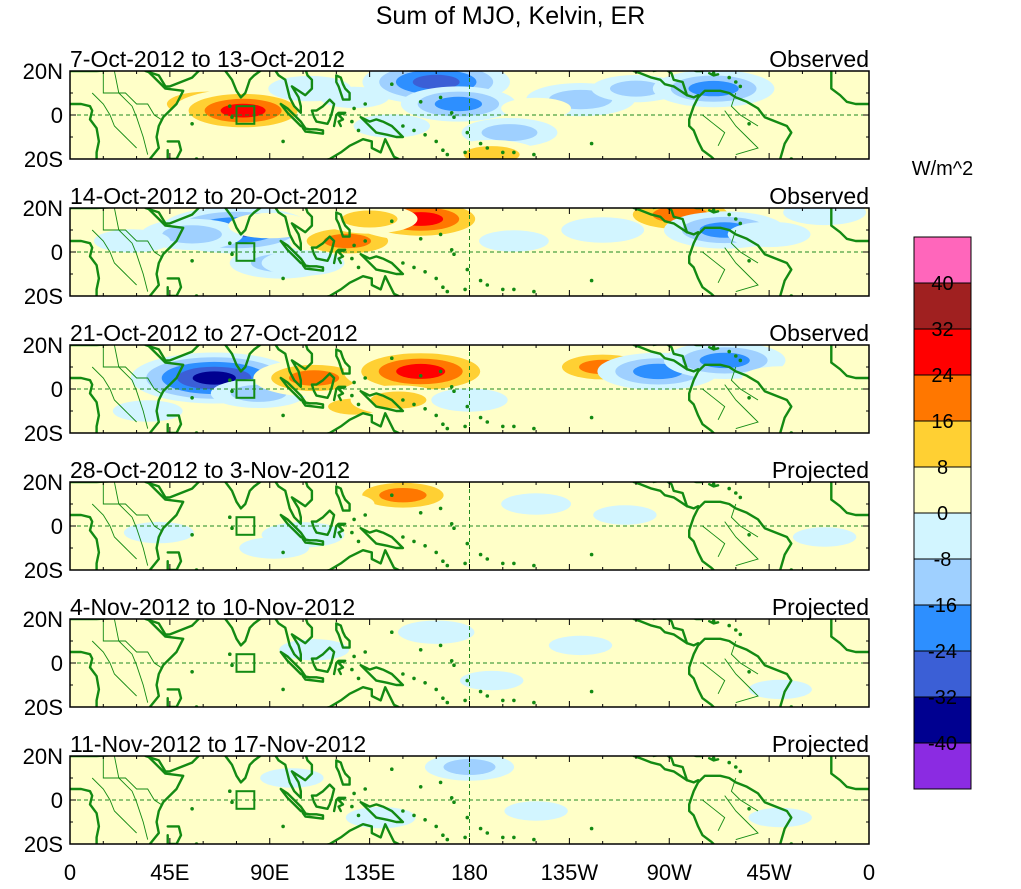 The width and height of the screenshot is (1021, 889). Describe the element at coordinates (942, 606) in the screenshot. I see `colorbar-tick-label: -16` at that location.